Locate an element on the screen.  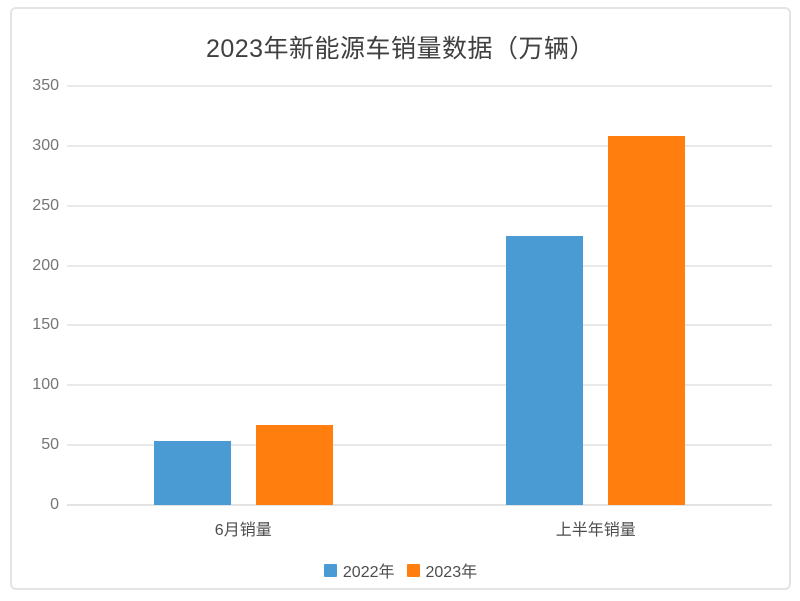
x-category-label: 6月销量 is located at coordinates (243, 530).